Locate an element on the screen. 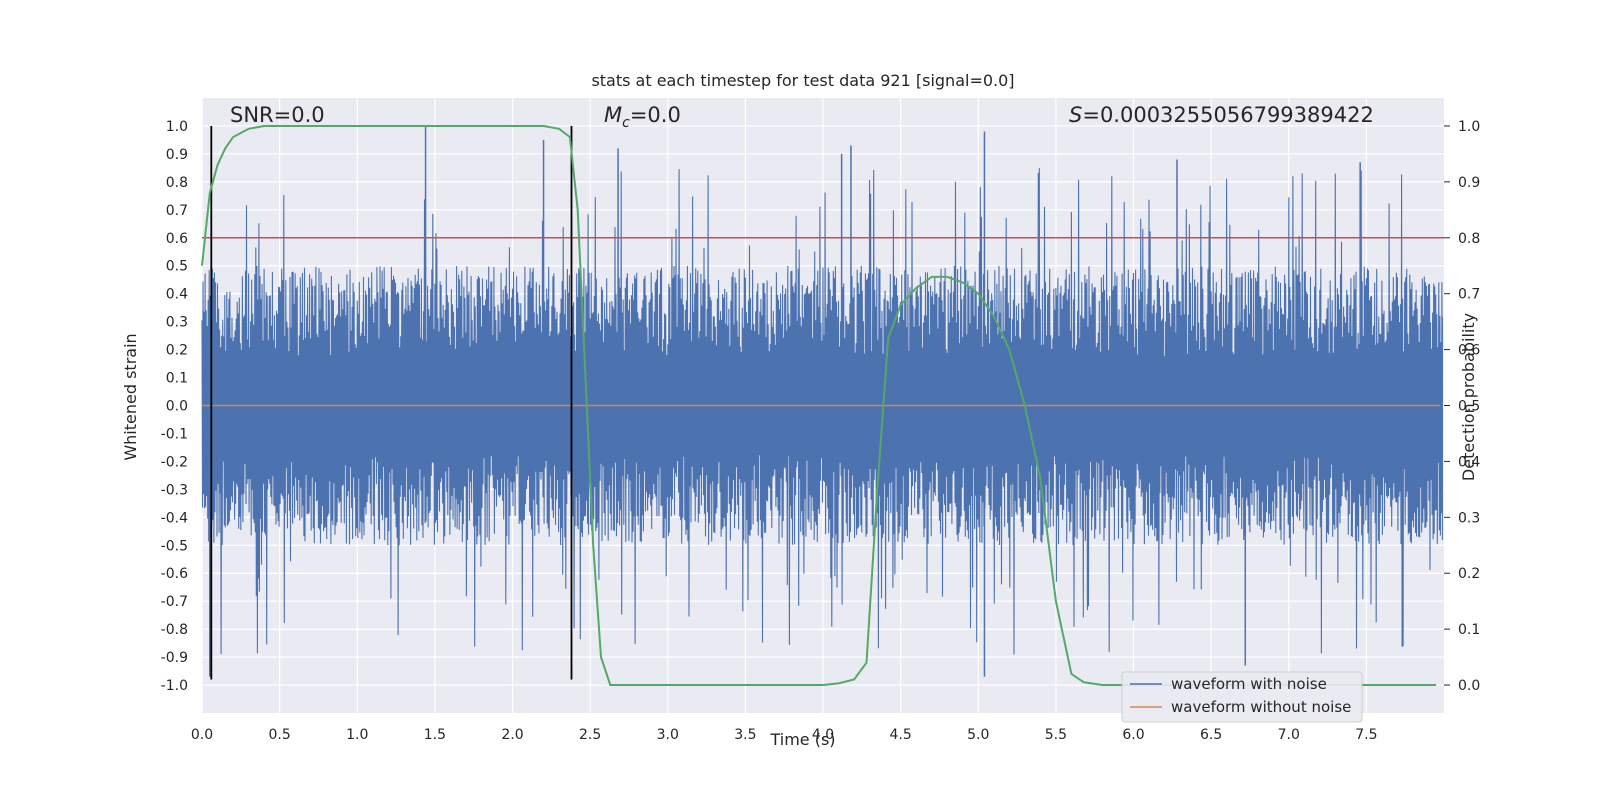 The image size is (1600, 800). chirp-mass-subscript: c is located at coordinates (626, 123).